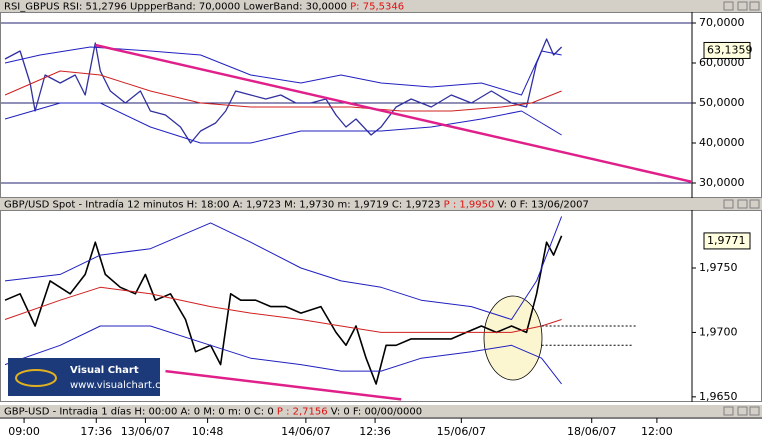 The width and height of the screenshot is (762, 439). What do you see at coordinates (730, 49) in the screenshot?
I see `last-value-label: 63,1359` at bounding box center [730, 49].